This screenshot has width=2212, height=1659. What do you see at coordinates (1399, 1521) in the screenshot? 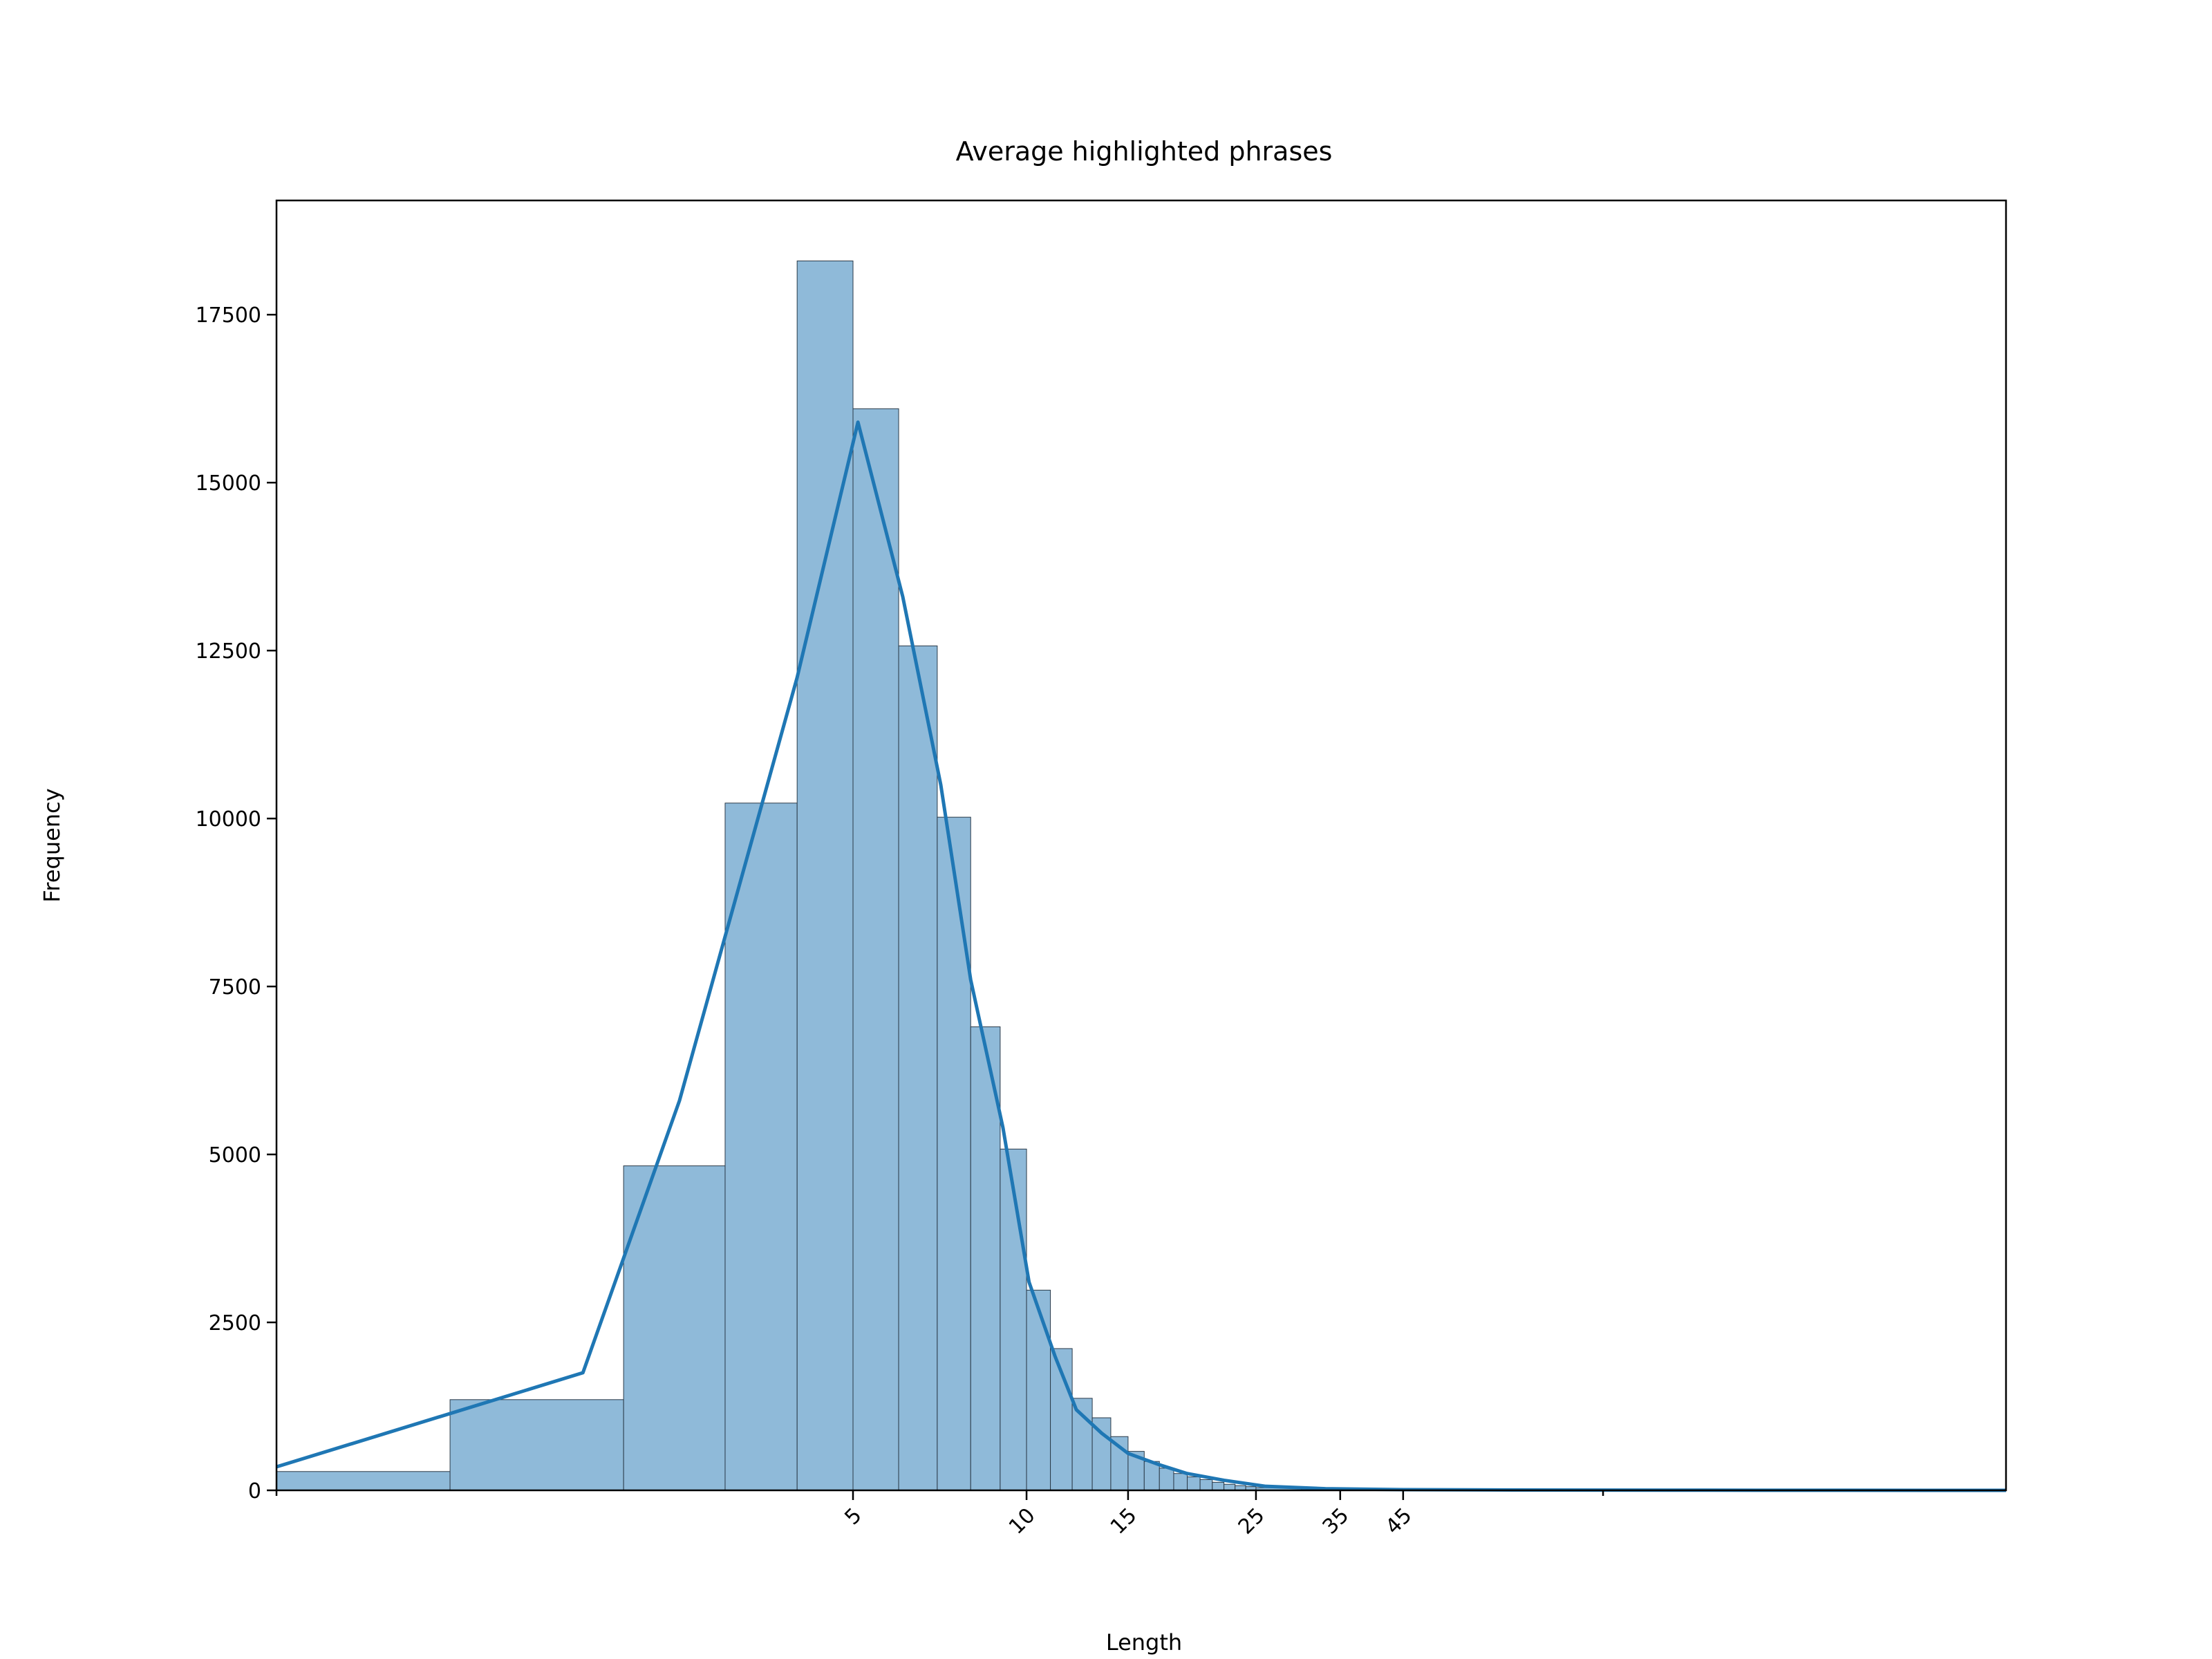
I see `x-tick-label: 45` at bounding box center [1399, 1521].